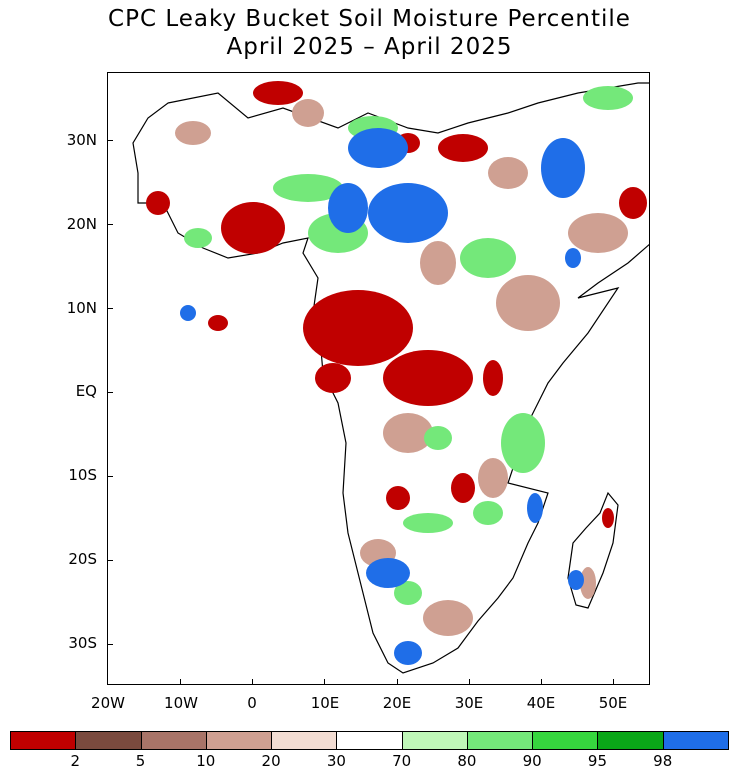 The height and width of the screenshot is (778, 739). I want to click on lat-label-20n: 20N, so click(81, 224).